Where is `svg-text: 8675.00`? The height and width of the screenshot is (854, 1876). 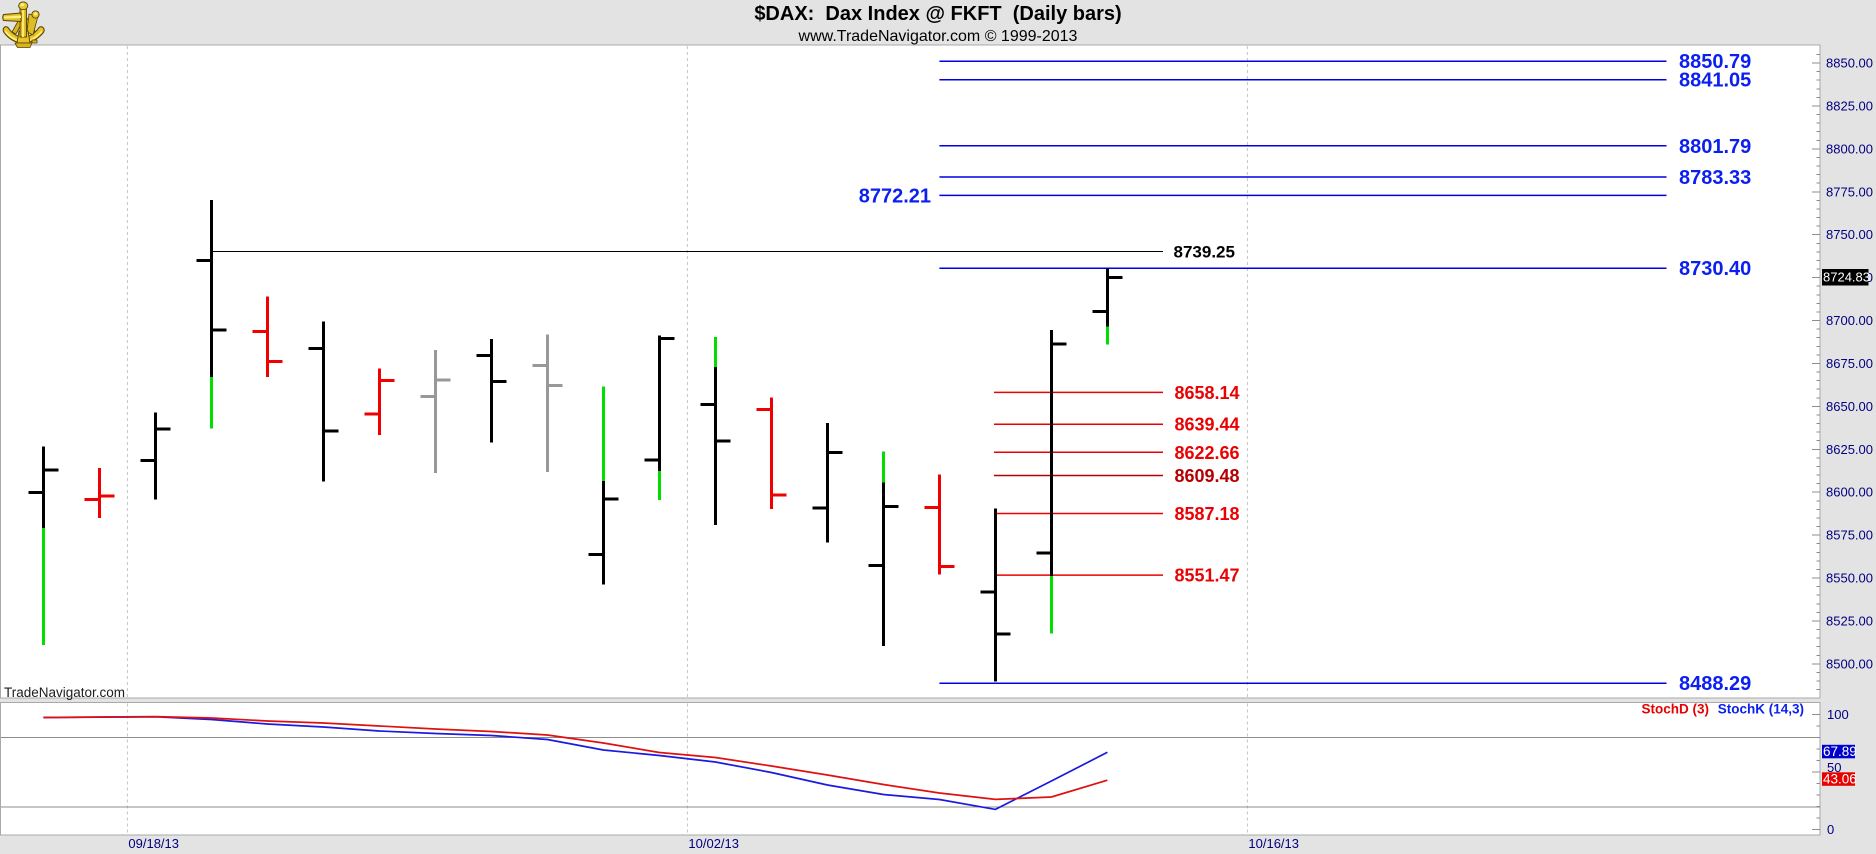
svg-text: 8675.00 is located at coordinates (1849, 363).